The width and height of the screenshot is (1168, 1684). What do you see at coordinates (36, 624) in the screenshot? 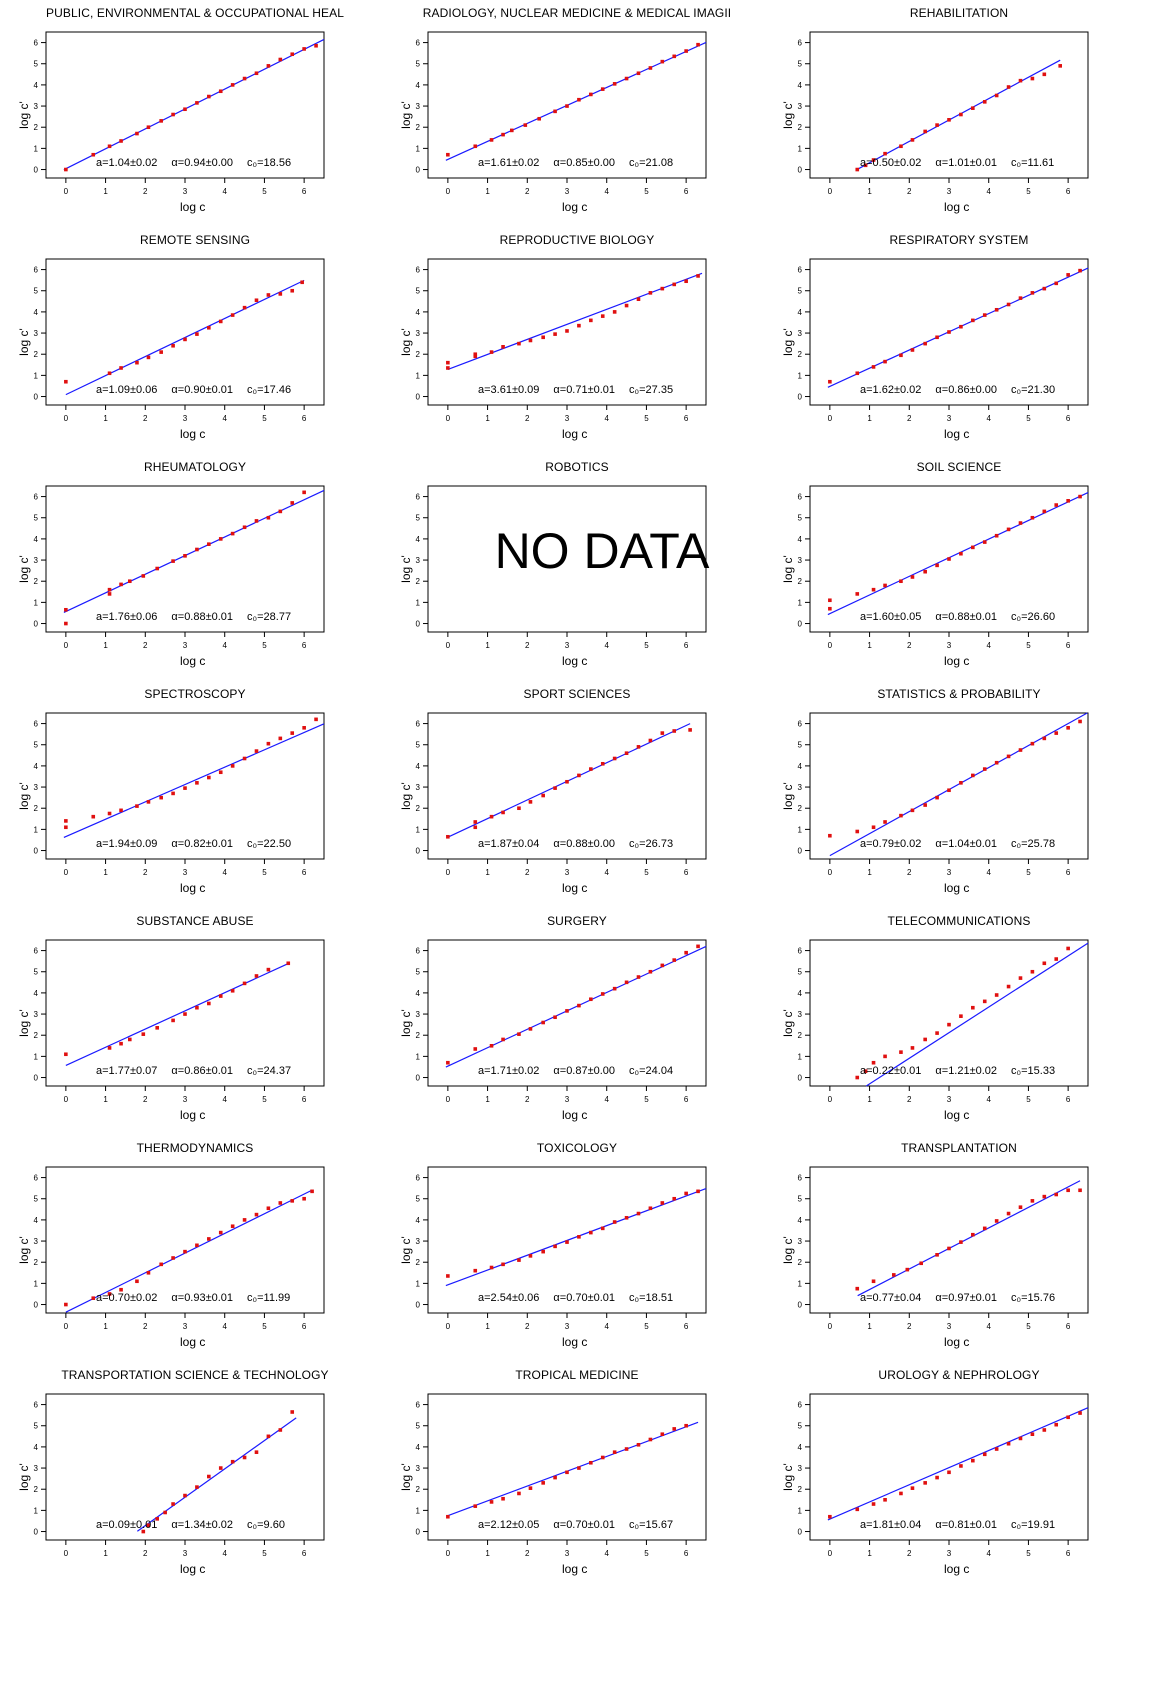
I see `y-tick-label: 0` at bounding box center [36, 624].